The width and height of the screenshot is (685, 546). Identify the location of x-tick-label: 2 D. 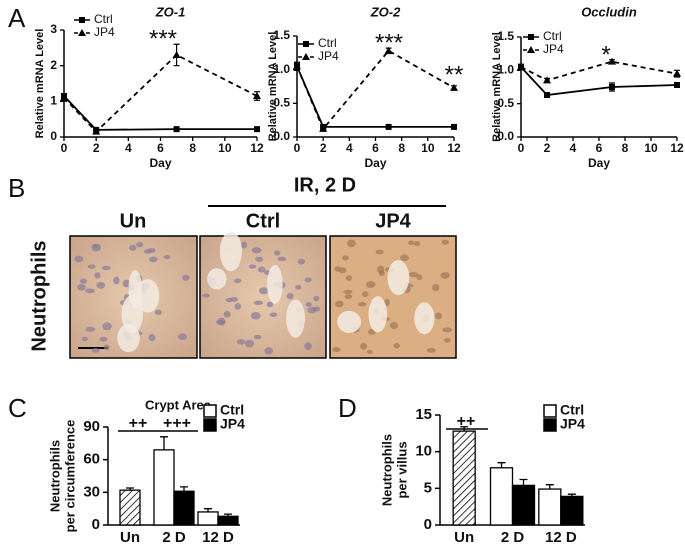
(174, 537).